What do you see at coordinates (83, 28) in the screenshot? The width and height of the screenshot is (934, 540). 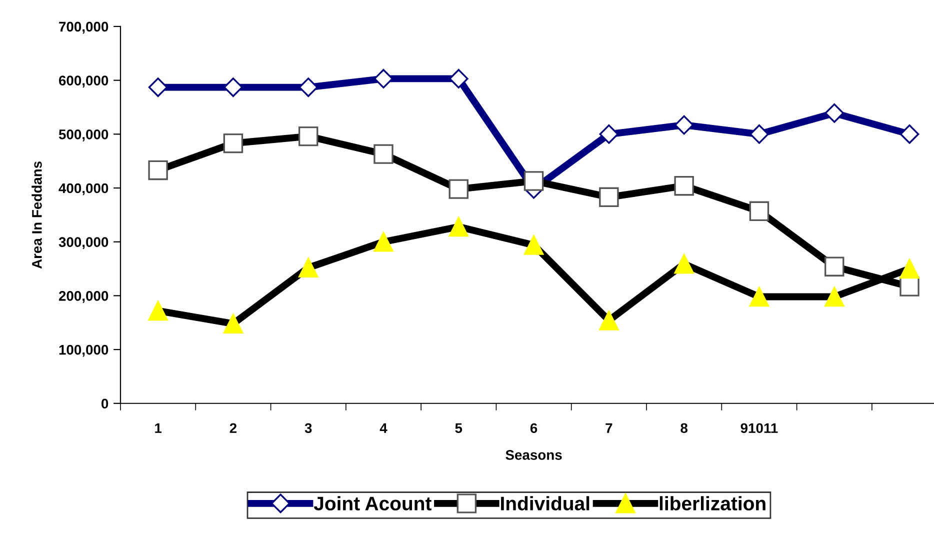 I see `y-tick-label: 700,000` at bounding box center [83, 28].